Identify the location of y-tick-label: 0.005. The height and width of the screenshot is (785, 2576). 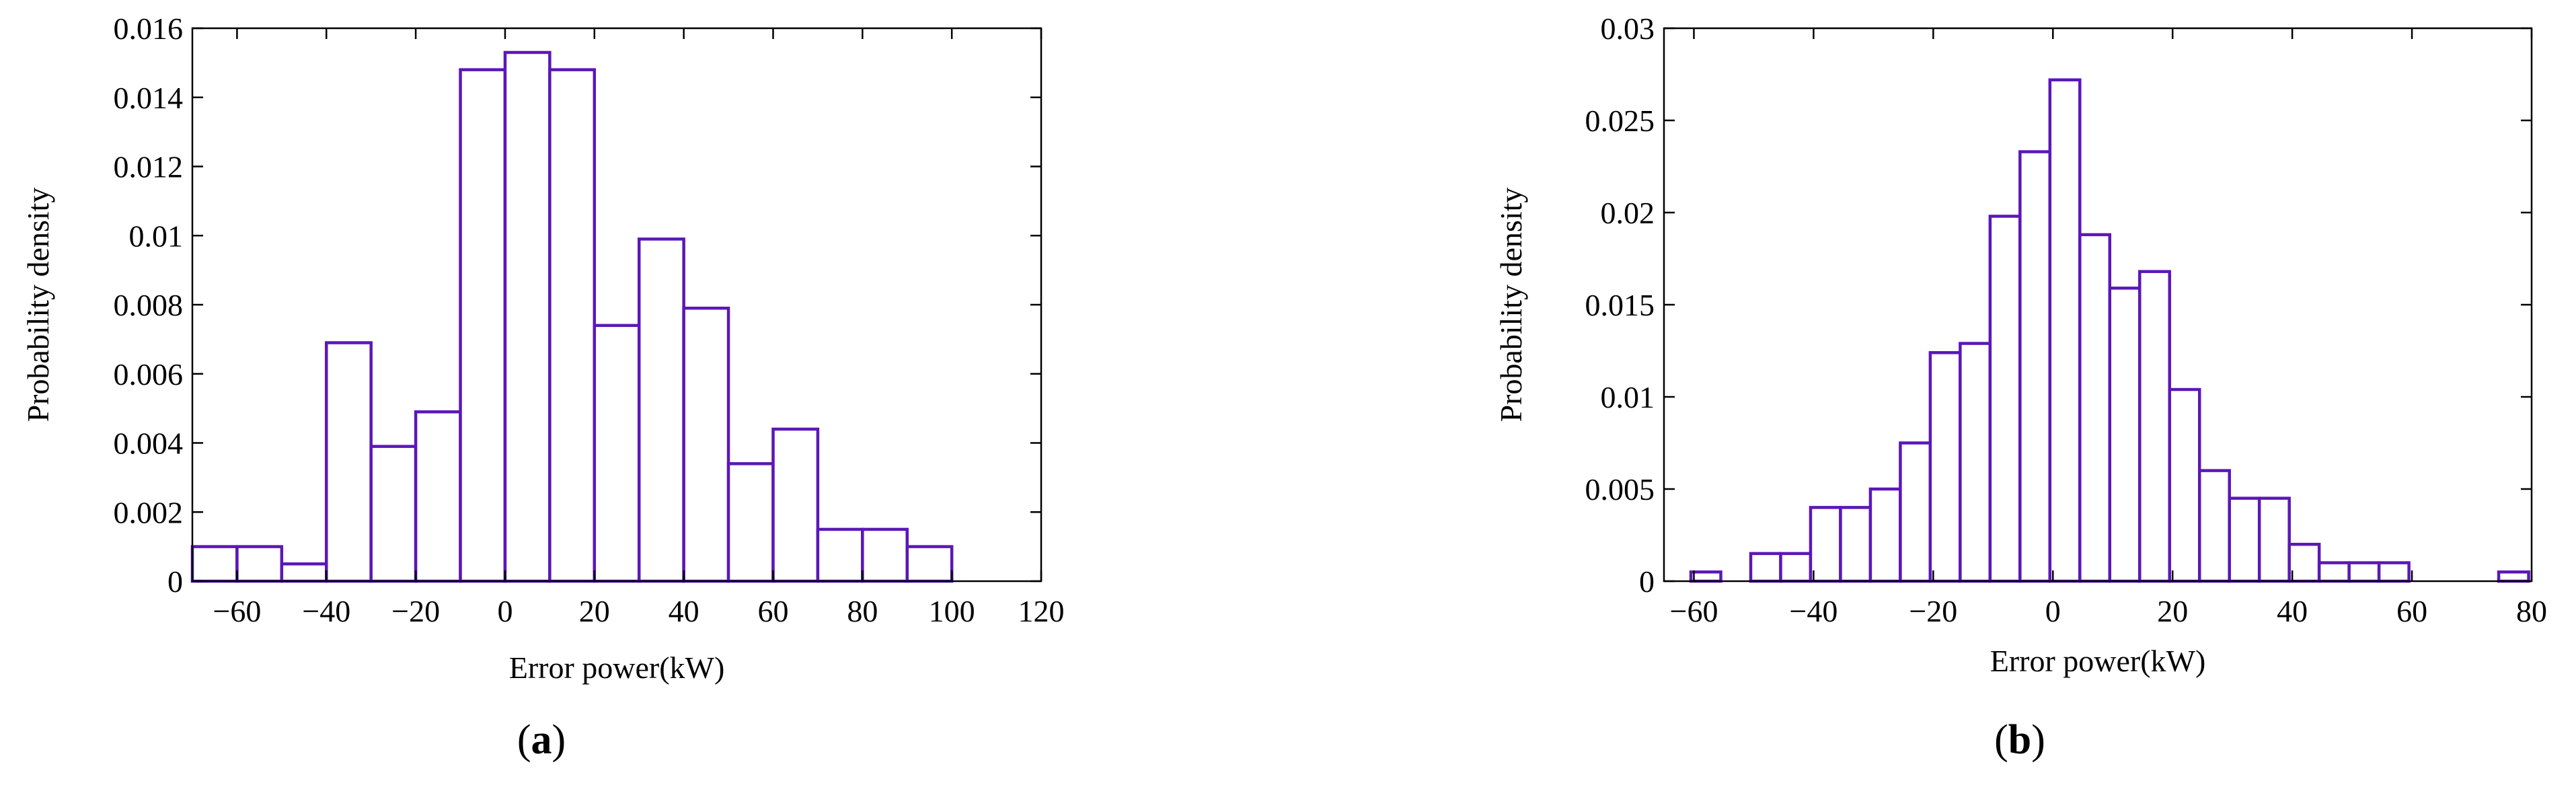
(1620, 489).